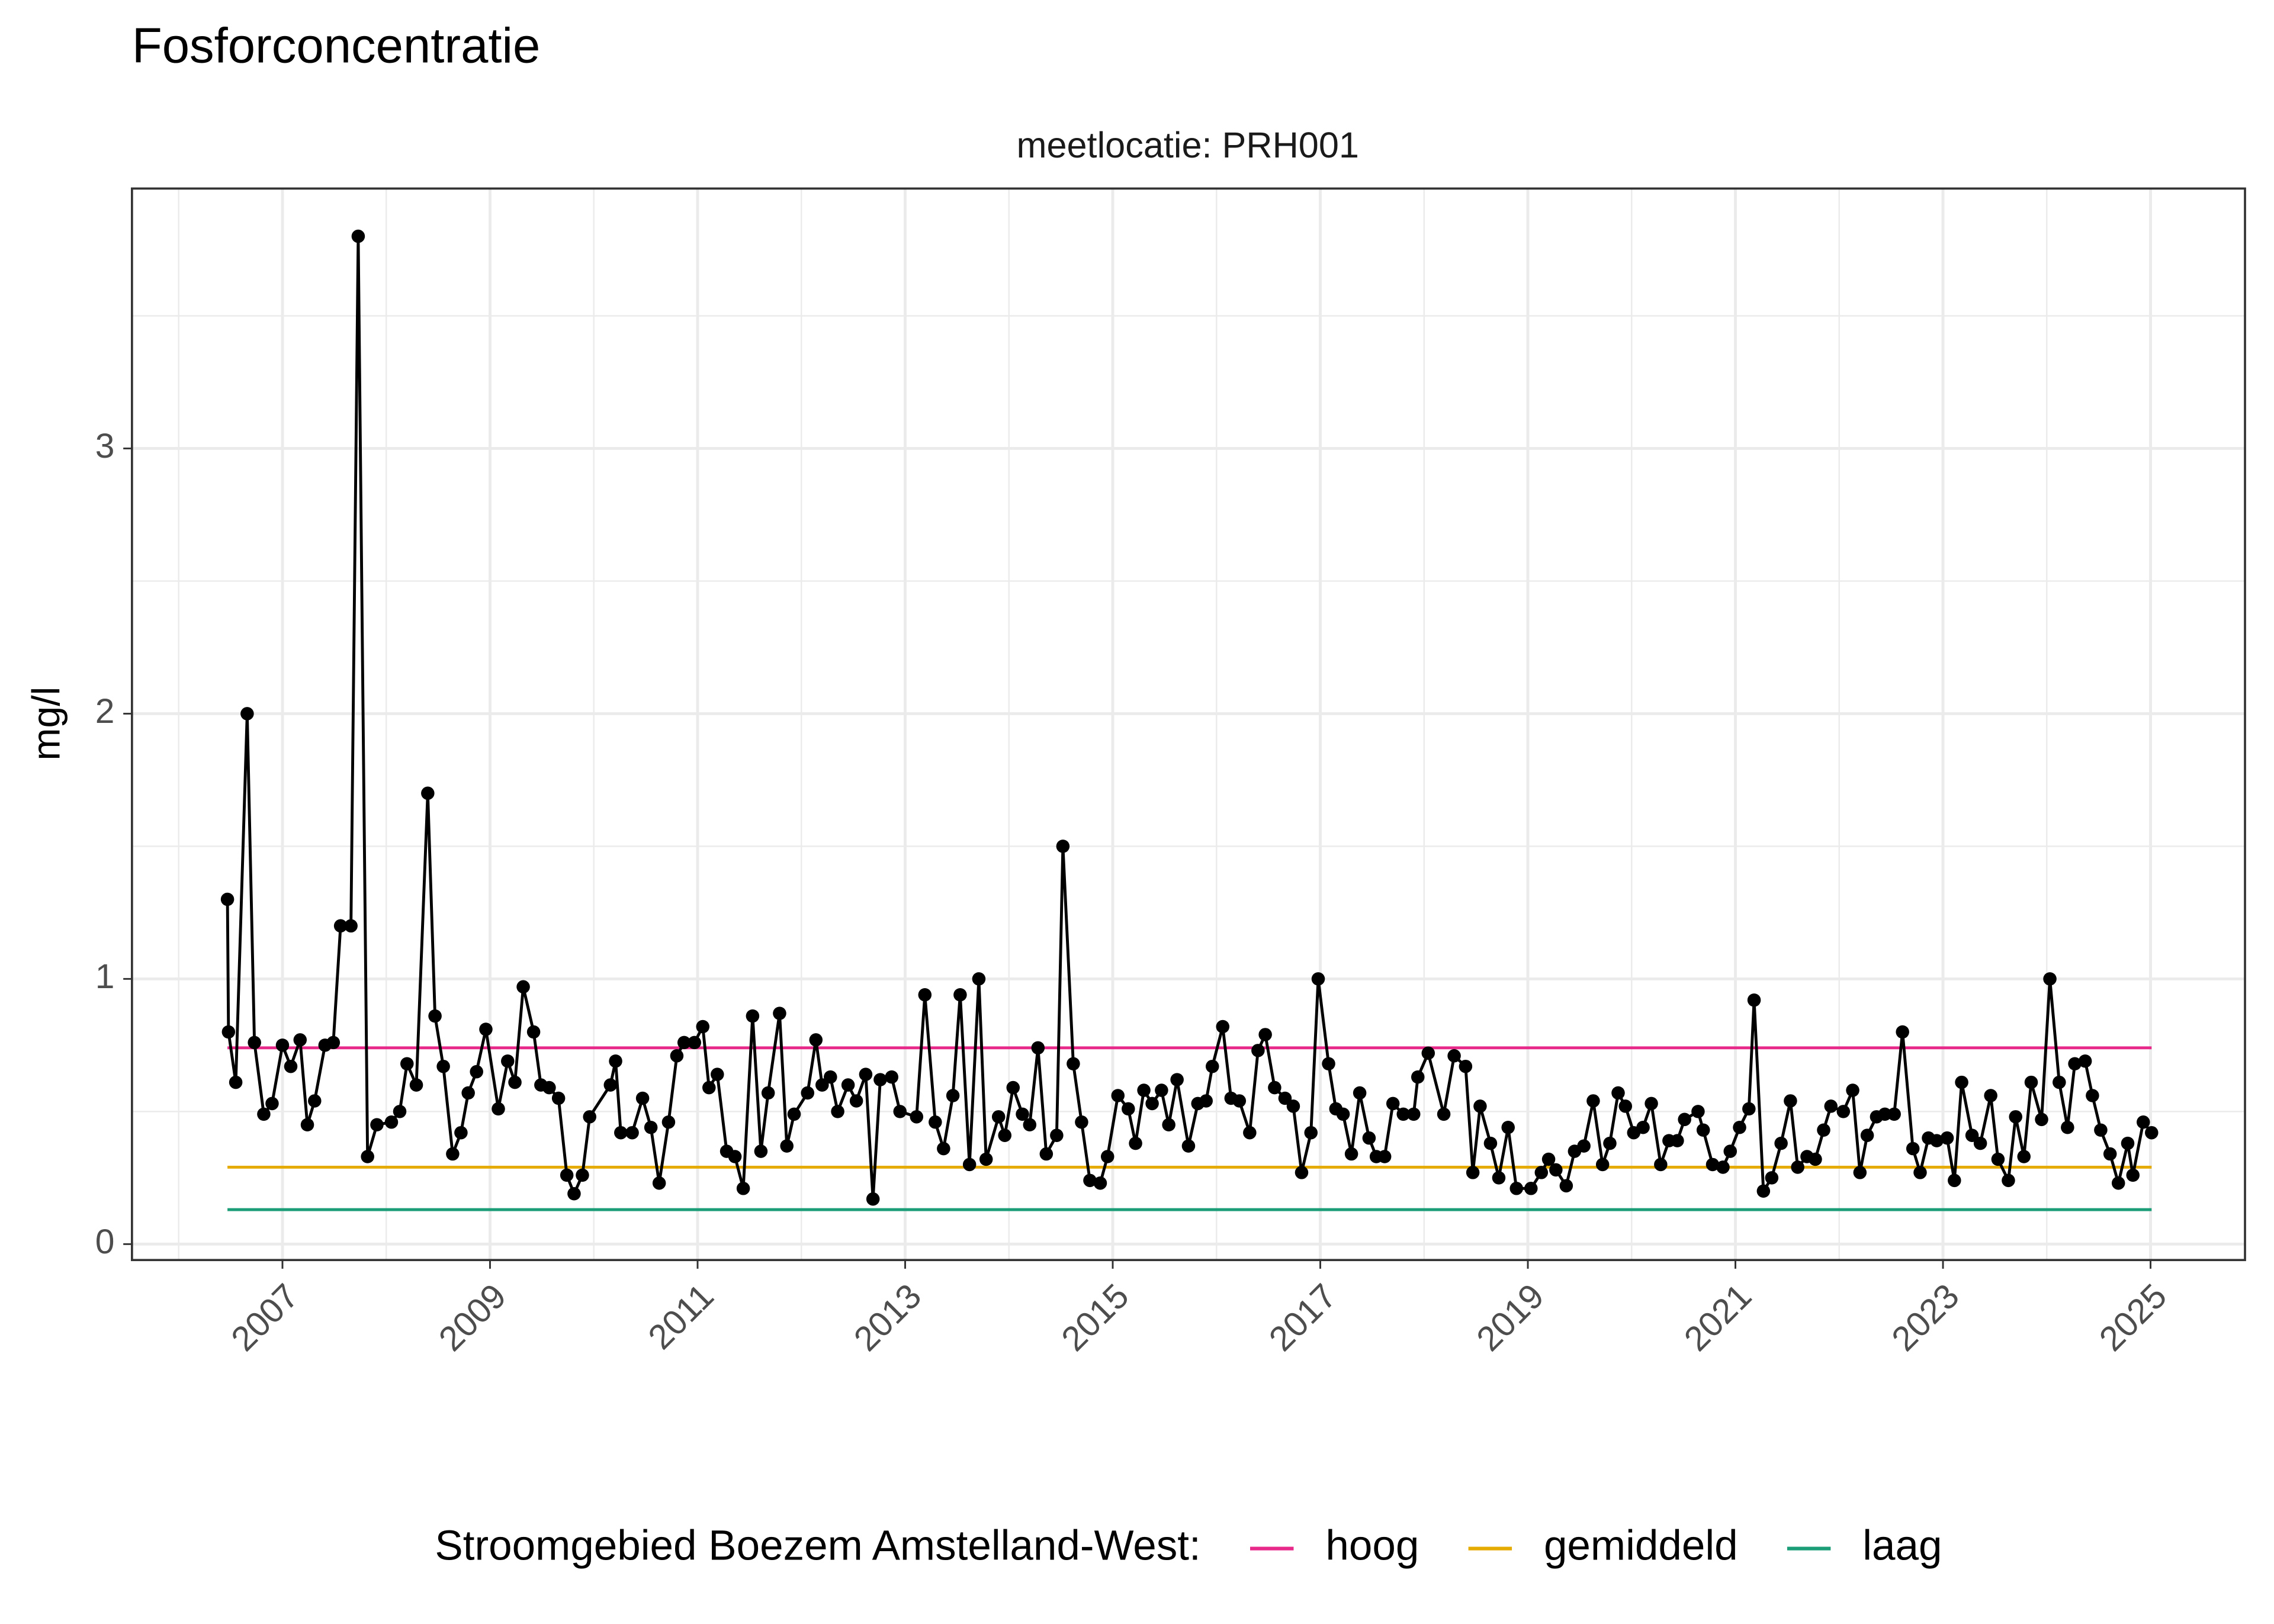  I want to click on chart-title: Fosforconcentratie, so click(336, 45).